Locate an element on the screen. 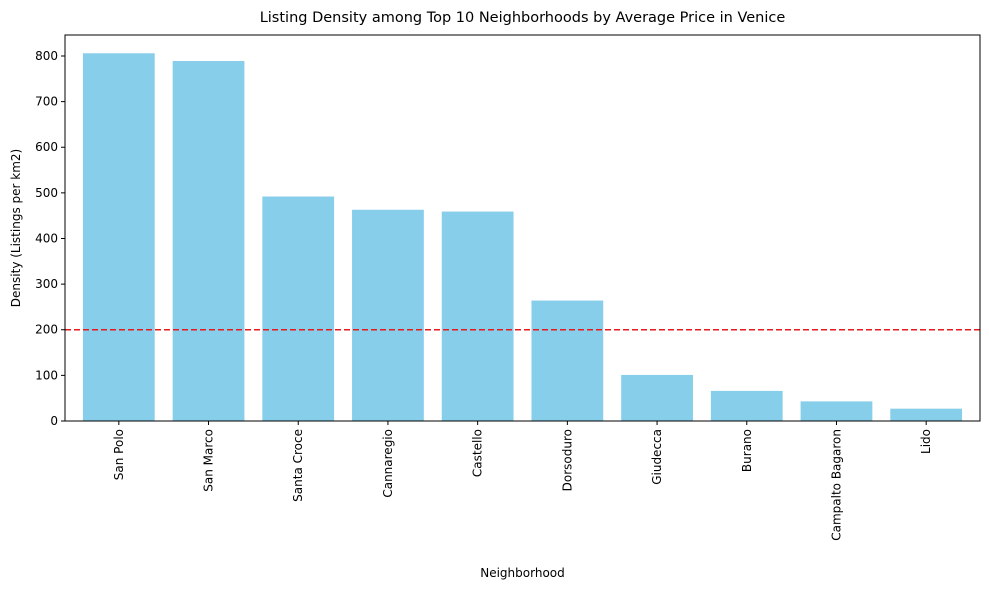  x-tick-label: San Polo is located at coordinates (119, 454).